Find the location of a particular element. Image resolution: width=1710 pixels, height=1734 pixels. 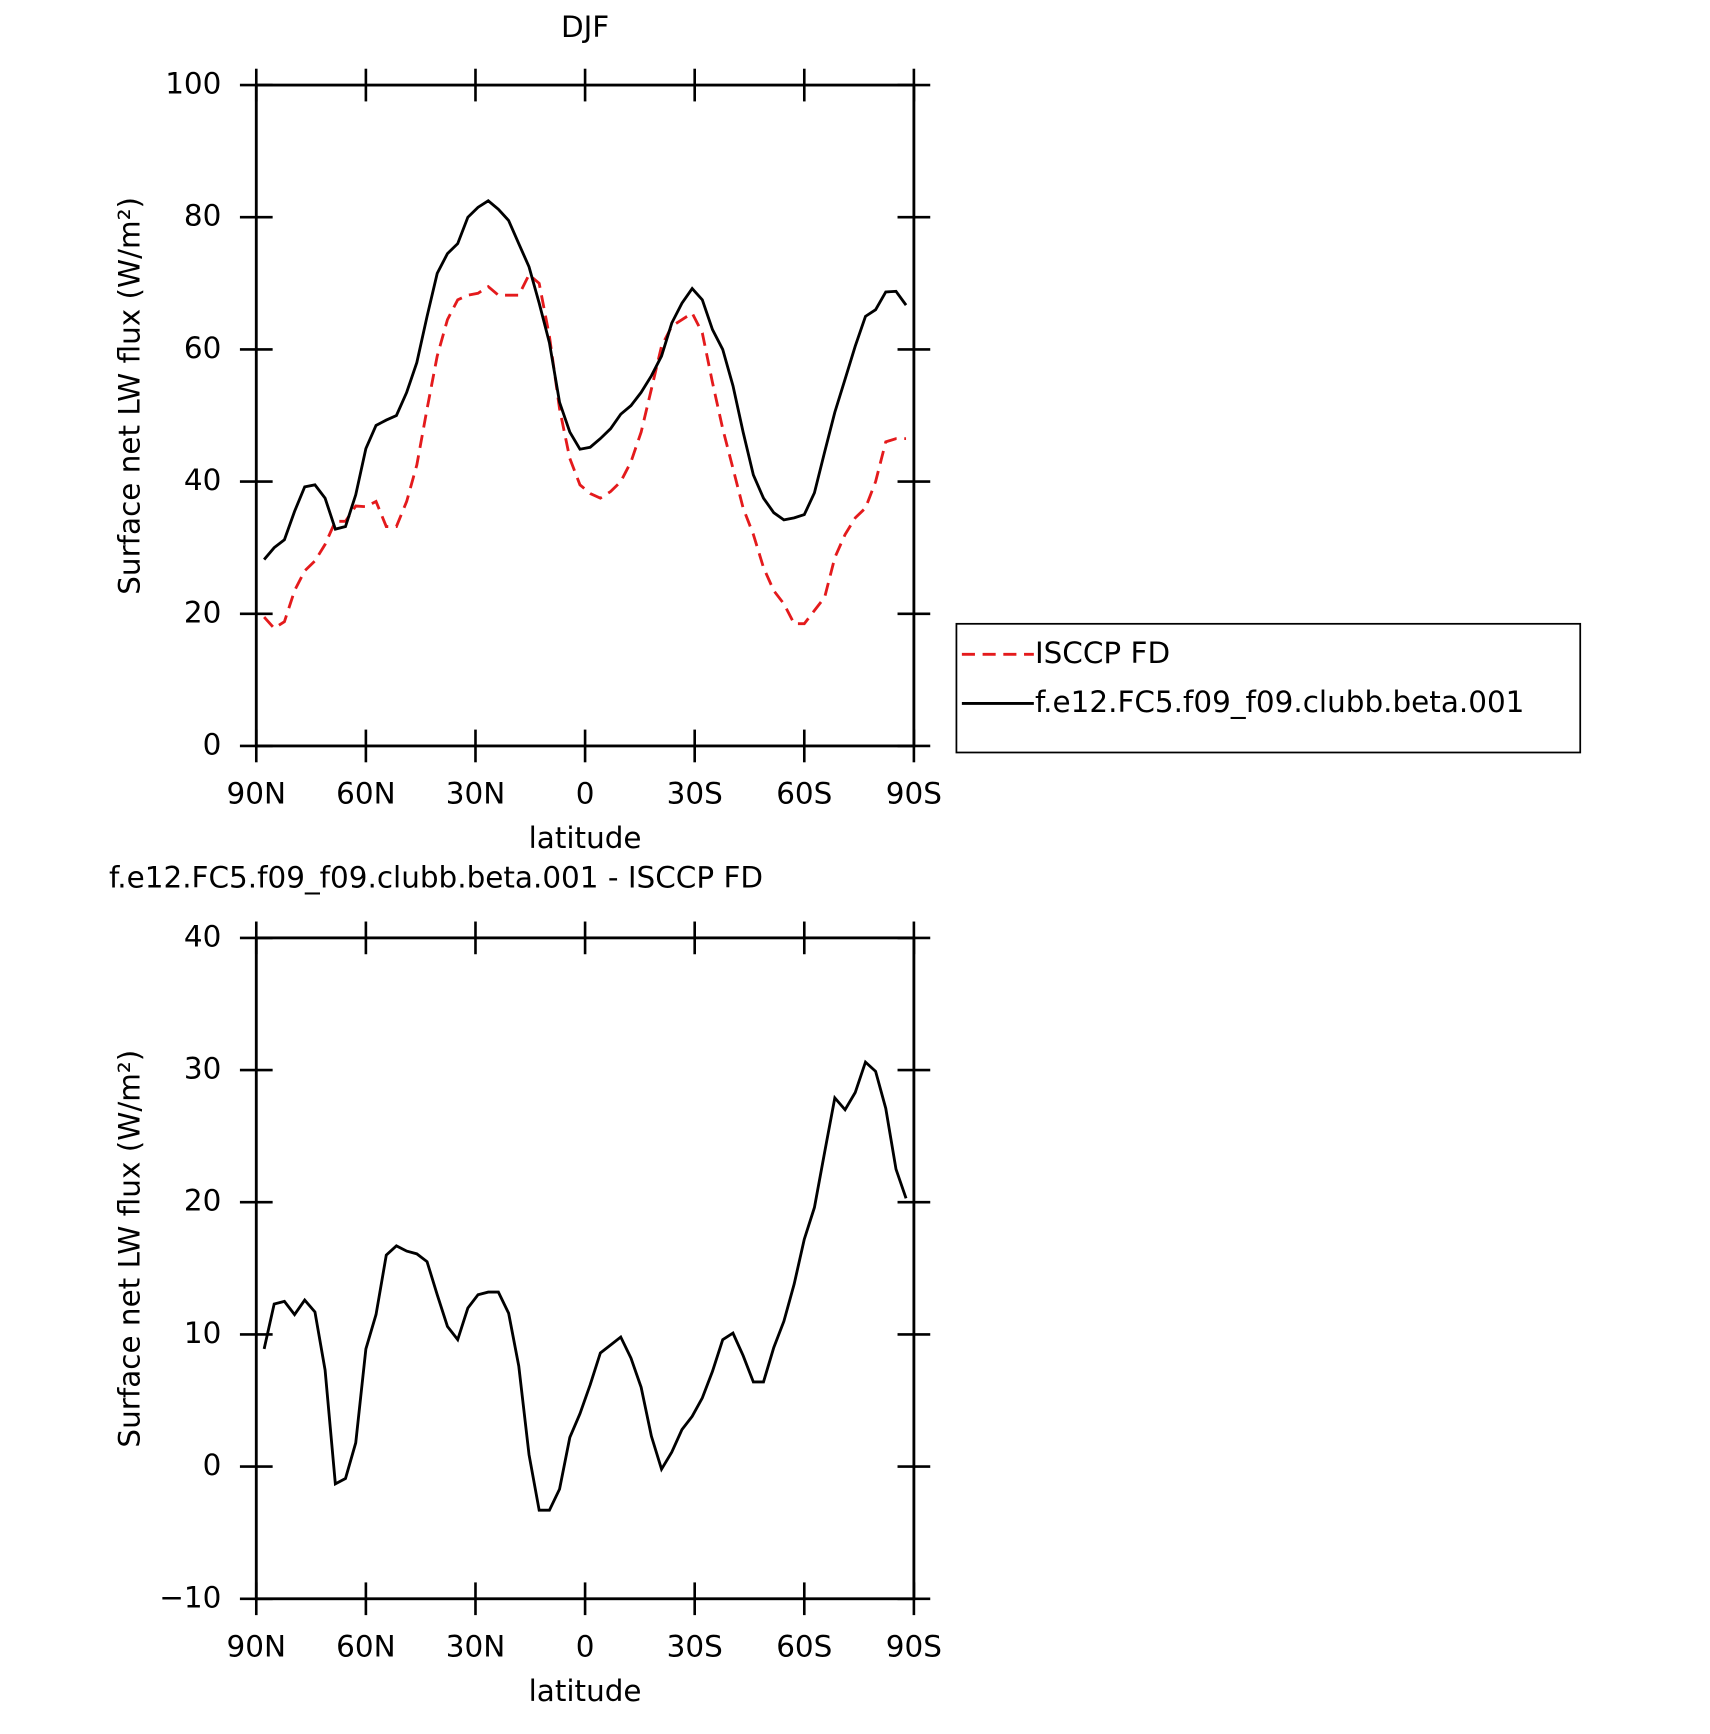

chart-title: DJF is located at coordinates (585, 27).